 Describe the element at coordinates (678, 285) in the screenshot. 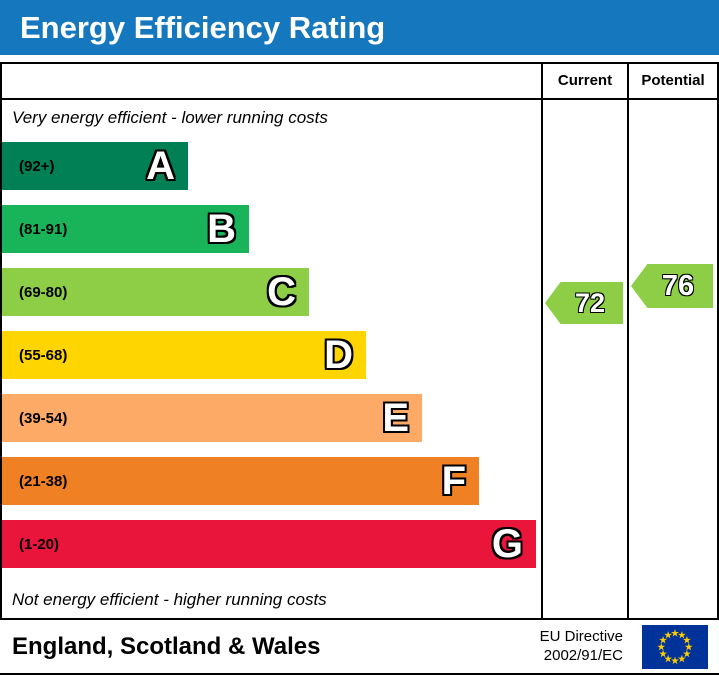

I see `potential-rating-value: 76` at that location.